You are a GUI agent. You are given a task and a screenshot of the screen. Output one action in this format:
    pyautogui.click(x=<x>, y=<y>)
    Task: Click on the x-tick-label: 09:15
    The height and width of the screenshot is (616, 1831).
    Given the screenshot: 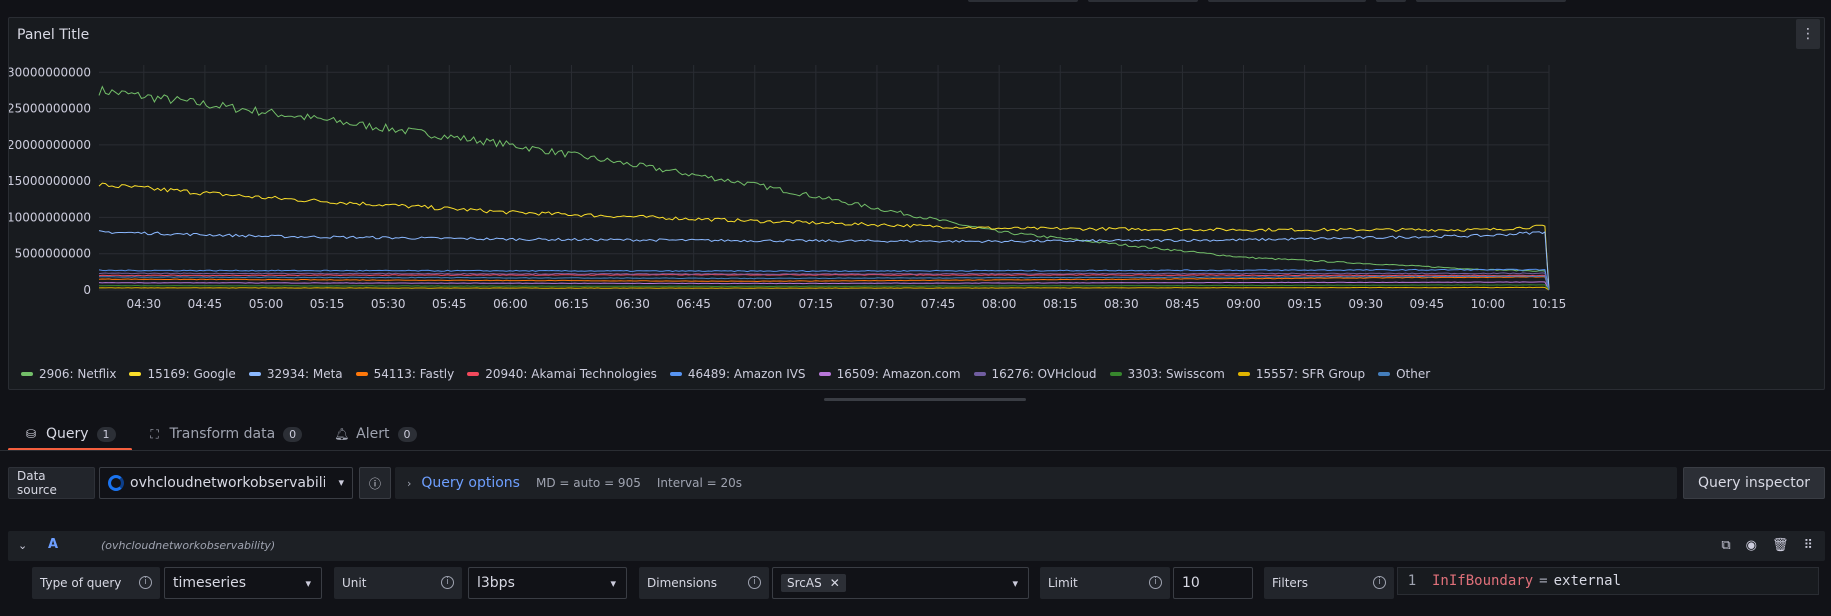 What is the action you would take?
    pyautogui.click(x=1304, y=304)
    